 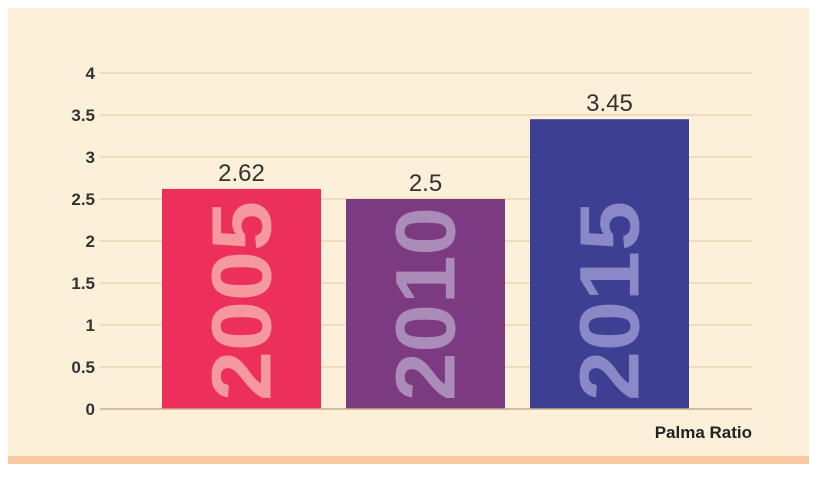 What do you see at coordinates (90, 241) in the screenshot?
I see `y-tick-label: 2` at bounding box center [90, 241].